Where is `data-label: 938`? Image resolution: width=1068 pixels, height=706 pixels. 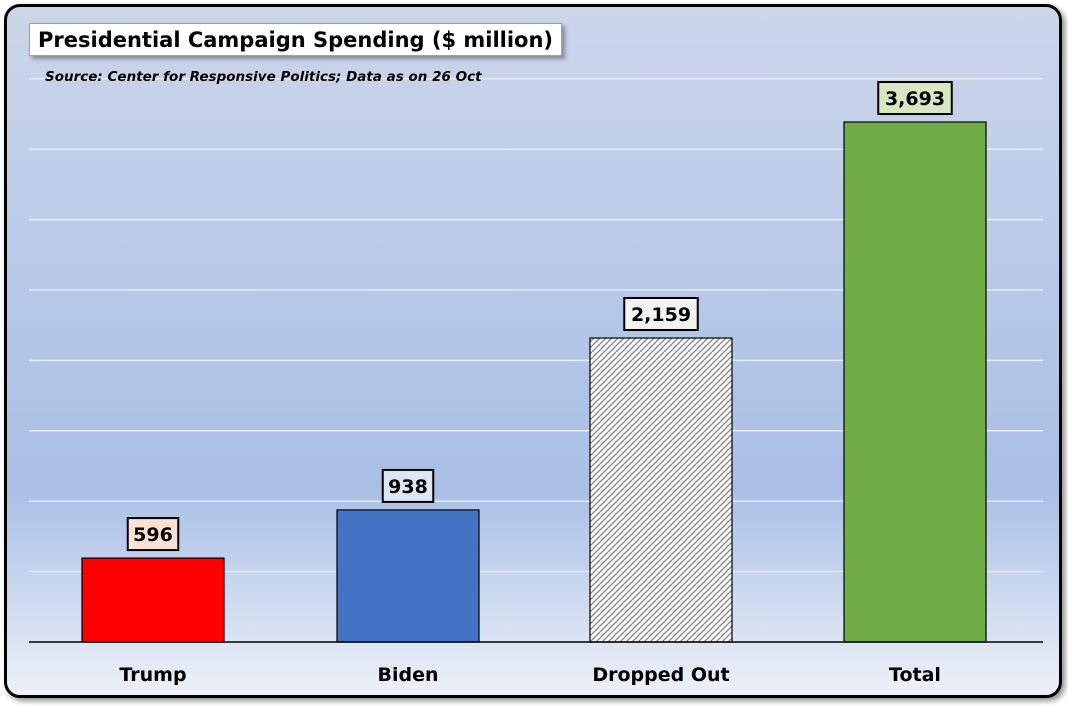
data-label: 938 is located at coordinates (408, 485).